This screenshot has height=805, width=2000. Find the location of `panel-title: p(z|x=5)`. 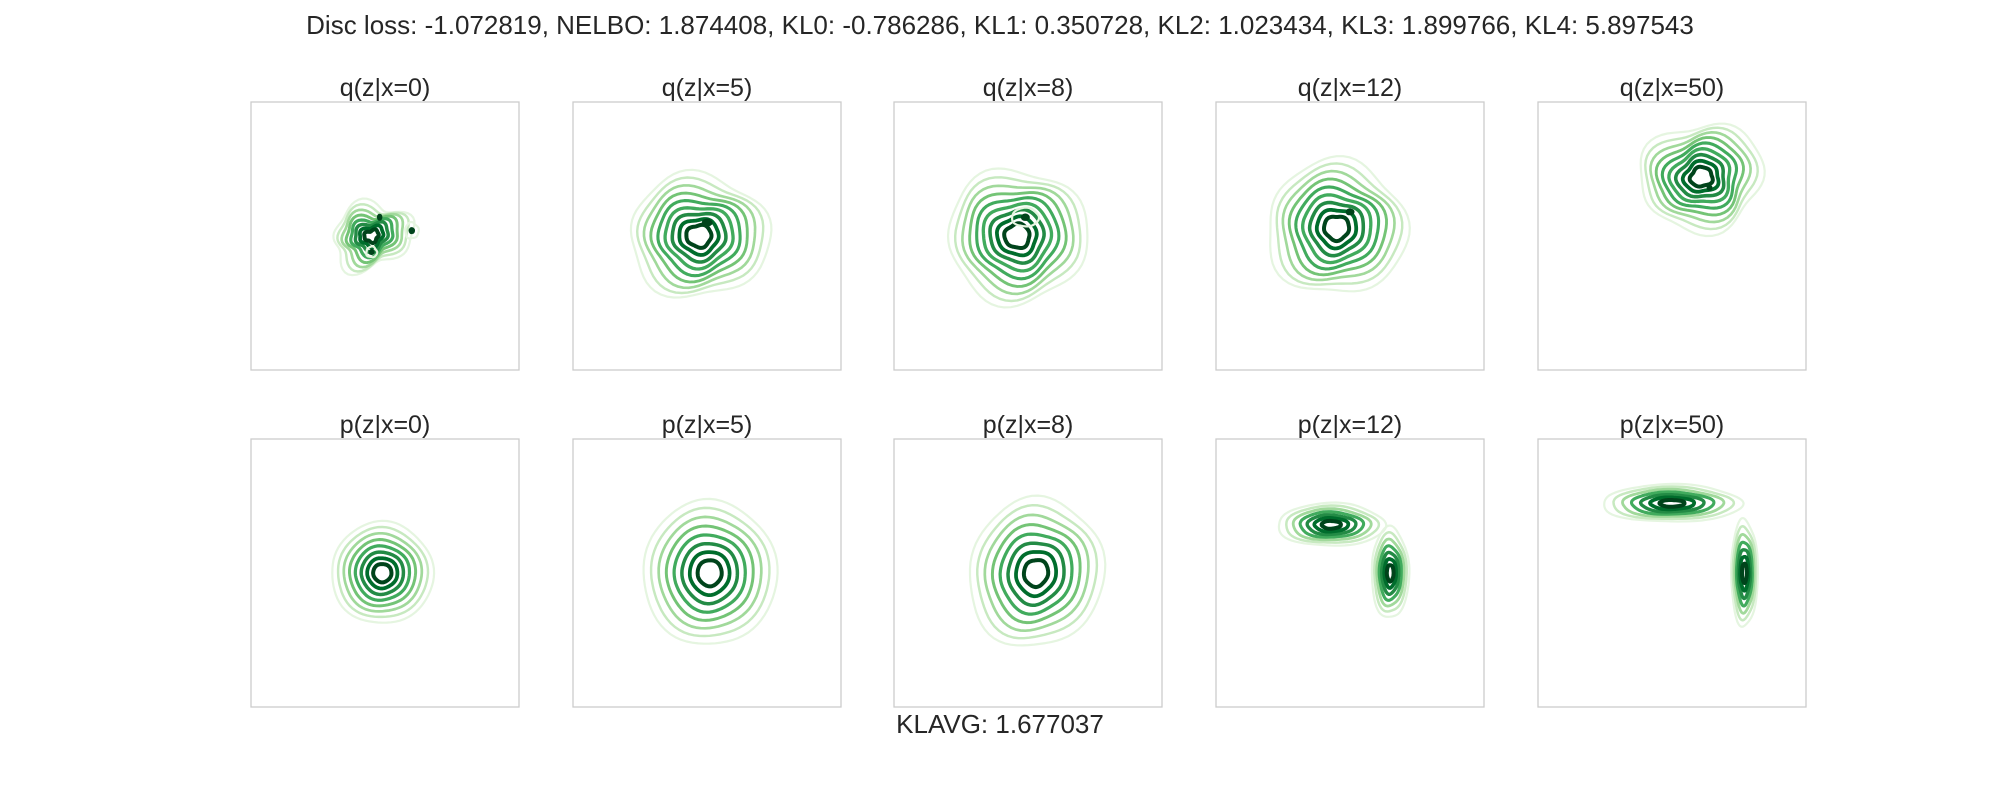

panel-title: p(z|x=5) is located at coordinates (707, 425).